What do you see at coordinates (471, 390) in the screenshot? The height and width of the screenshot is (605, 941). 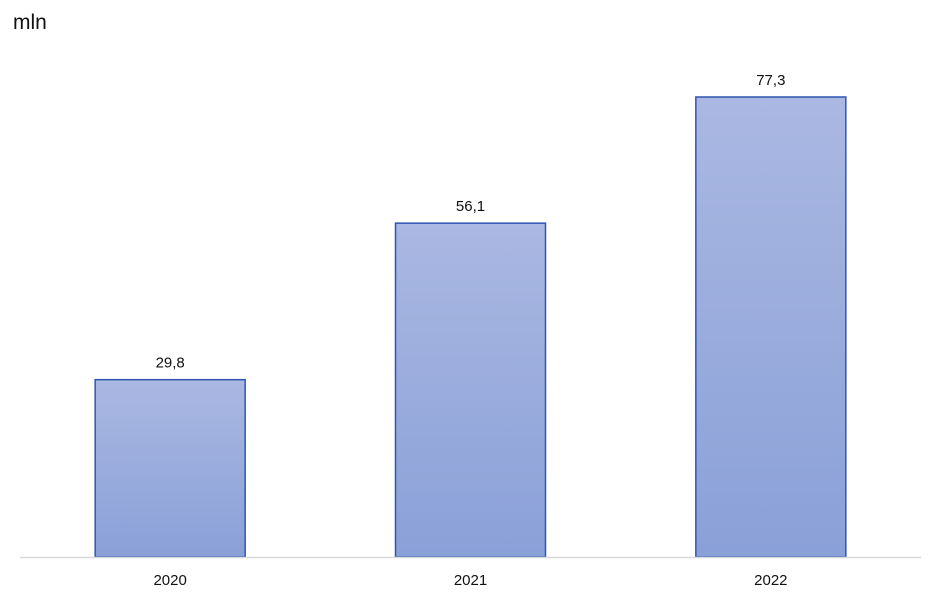 I see `bar-2021` at bounding box center [471, 390].